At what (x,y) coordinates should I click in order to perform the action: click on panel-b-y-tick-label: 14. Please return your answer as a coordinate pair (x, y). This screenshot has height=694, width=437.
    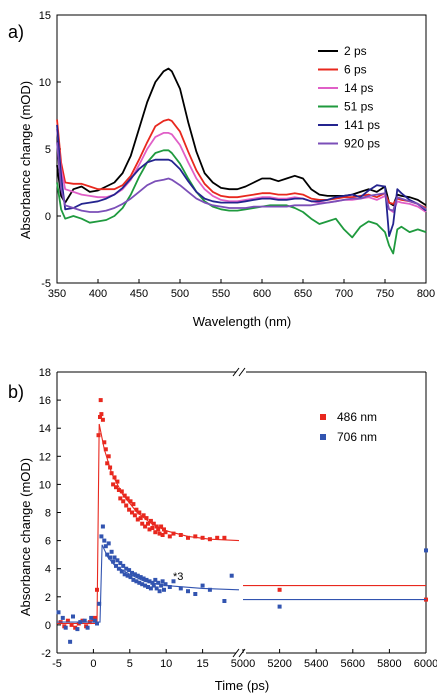
    Looking at the image, I should click on (45, 429).